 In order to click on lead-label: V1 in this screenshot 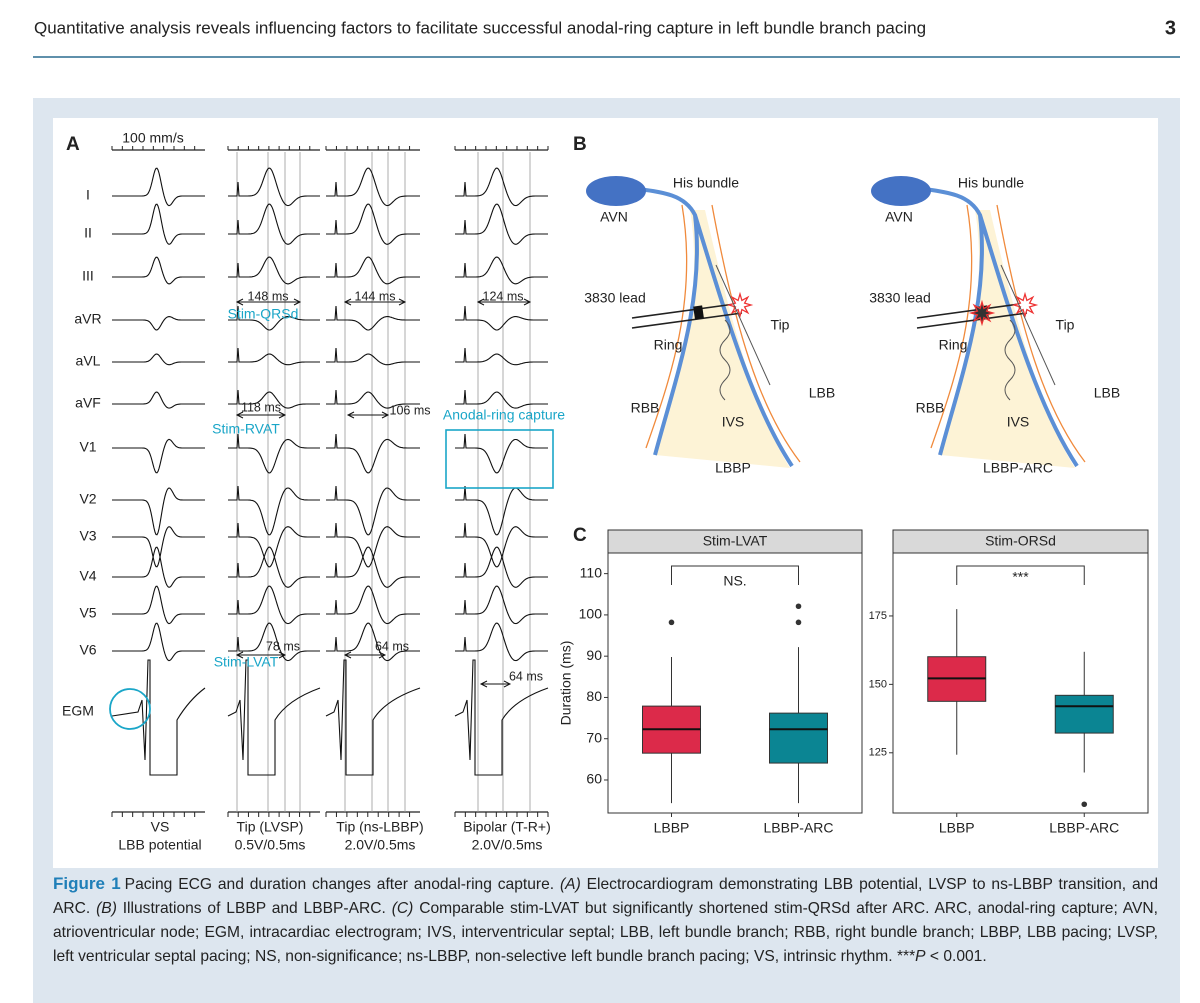, I will do `click(87, 447)`.